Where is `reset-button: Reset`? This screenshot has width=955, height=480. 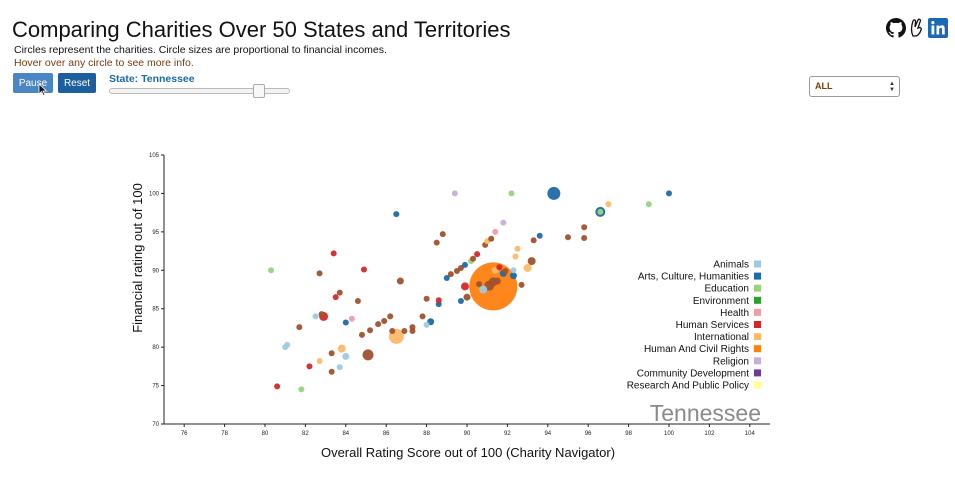
reset-button: Reset is located at coordinates (77, 83).